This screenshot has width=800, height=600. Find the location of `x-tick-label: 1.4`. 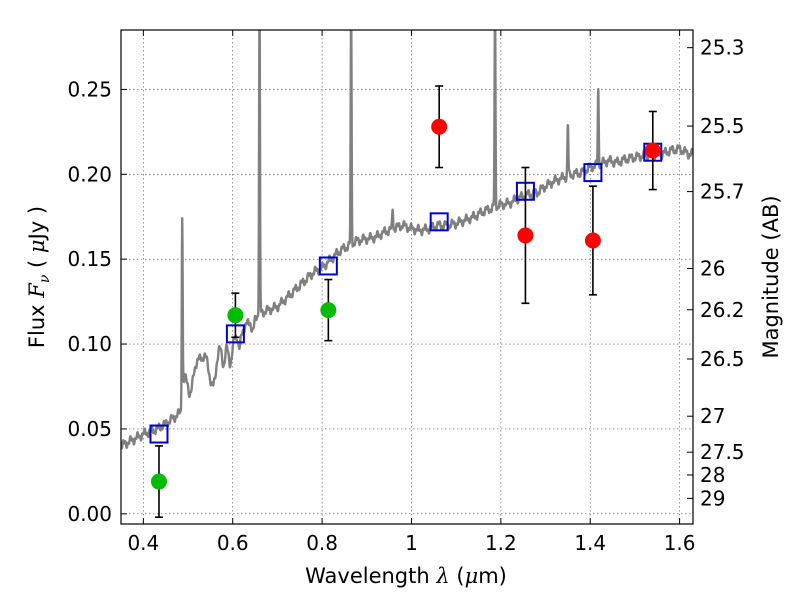

x-tick-label: 1.4 is located at coordinates (590, 543).